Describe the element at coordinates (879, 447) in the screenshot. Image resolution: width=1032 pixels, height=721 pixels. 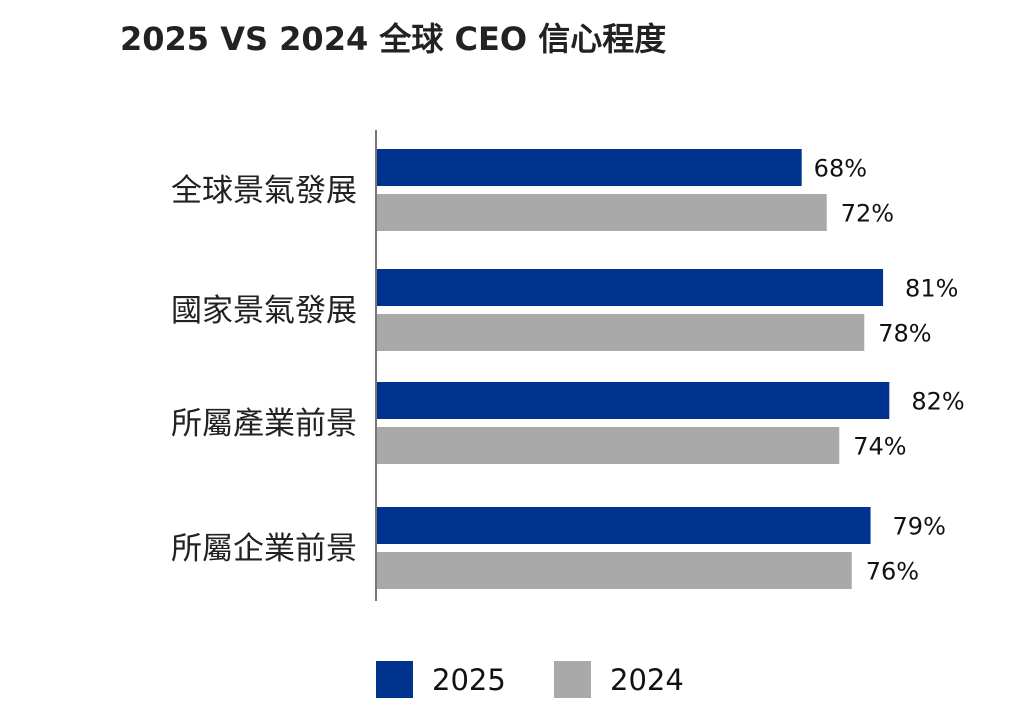
I see `data-label: 74%` at that location.